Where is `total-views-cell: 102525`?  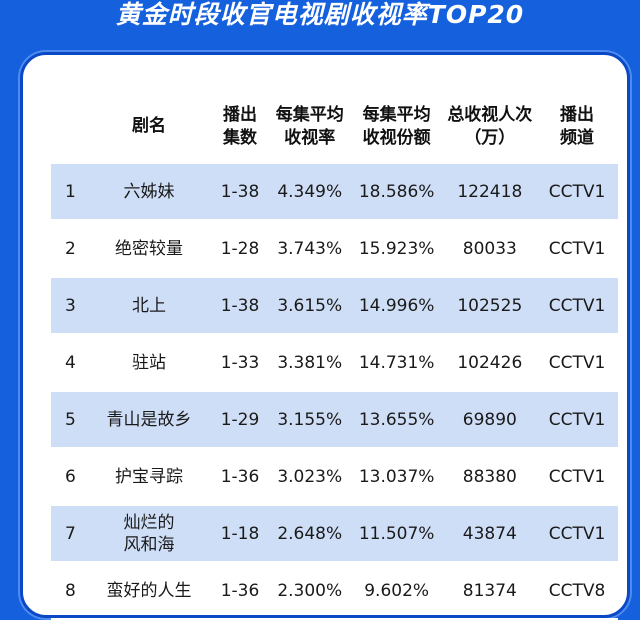 total-views-cell: 102525 is located at coordinates (490, 306).